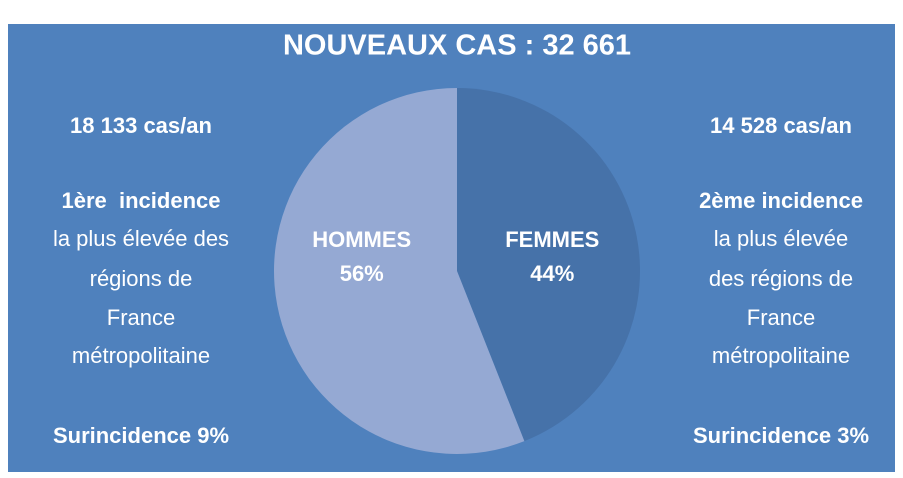 This screenshot has height=478, width=903. I want to click on annotation-line: des régions de, so click(781, 278).